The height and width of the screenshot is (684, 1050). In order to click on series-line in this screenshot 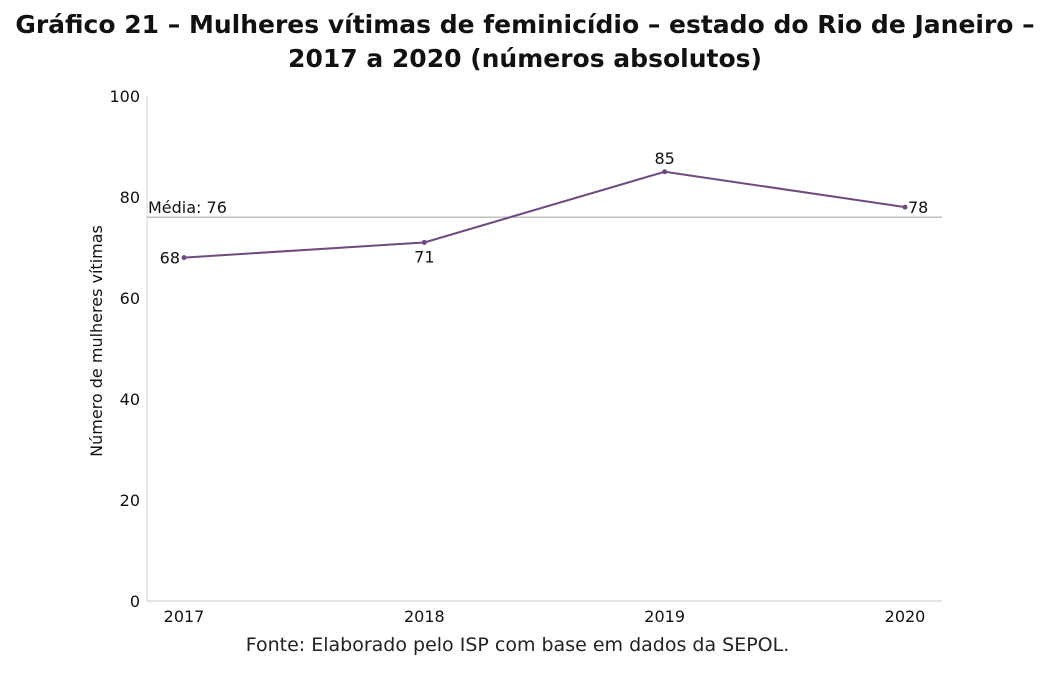, I will do `click(544, 214)`.